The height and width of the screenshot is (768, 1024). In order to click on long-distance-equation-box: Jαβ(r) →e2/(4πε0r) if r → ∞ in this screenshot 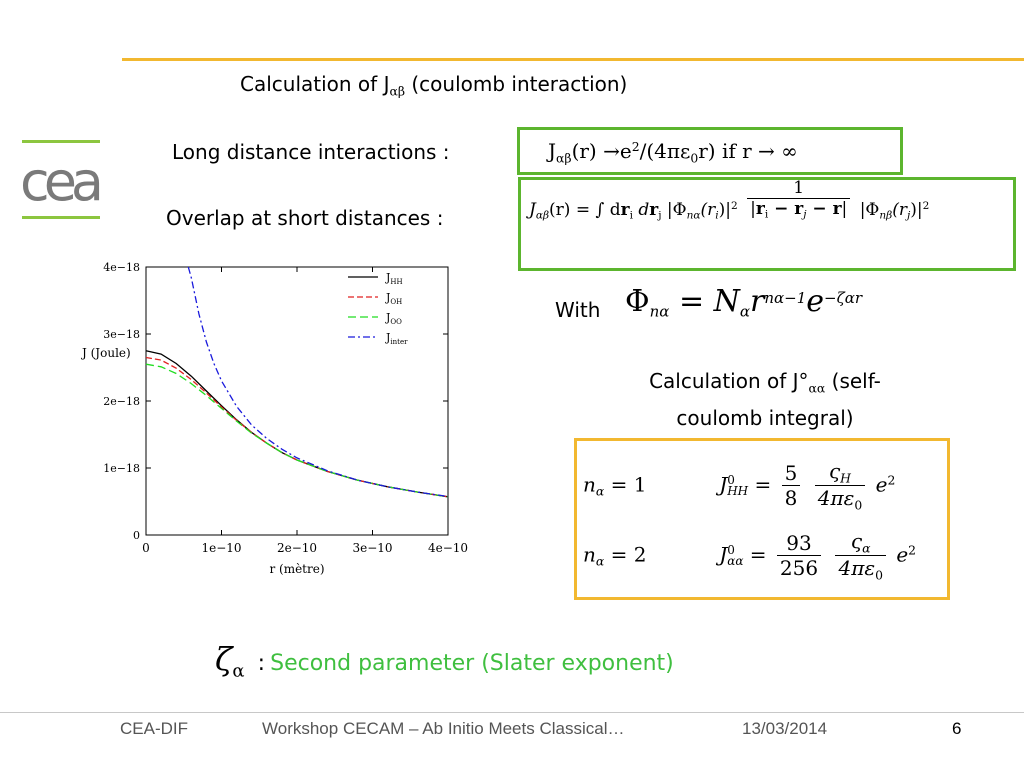, I will do `click(710, 151)`.